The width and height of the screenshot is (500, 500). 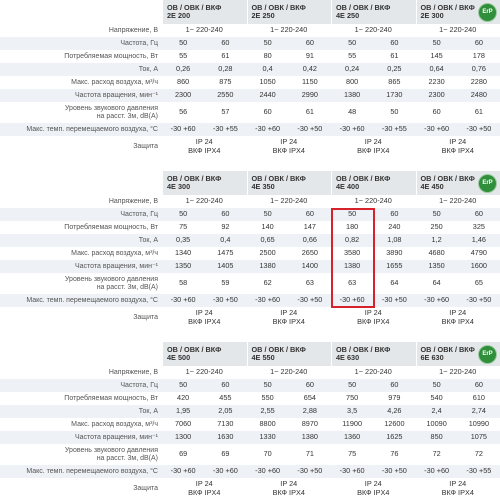 I want to click on row-label-line: Ток, А, so click(x=148, y=411).